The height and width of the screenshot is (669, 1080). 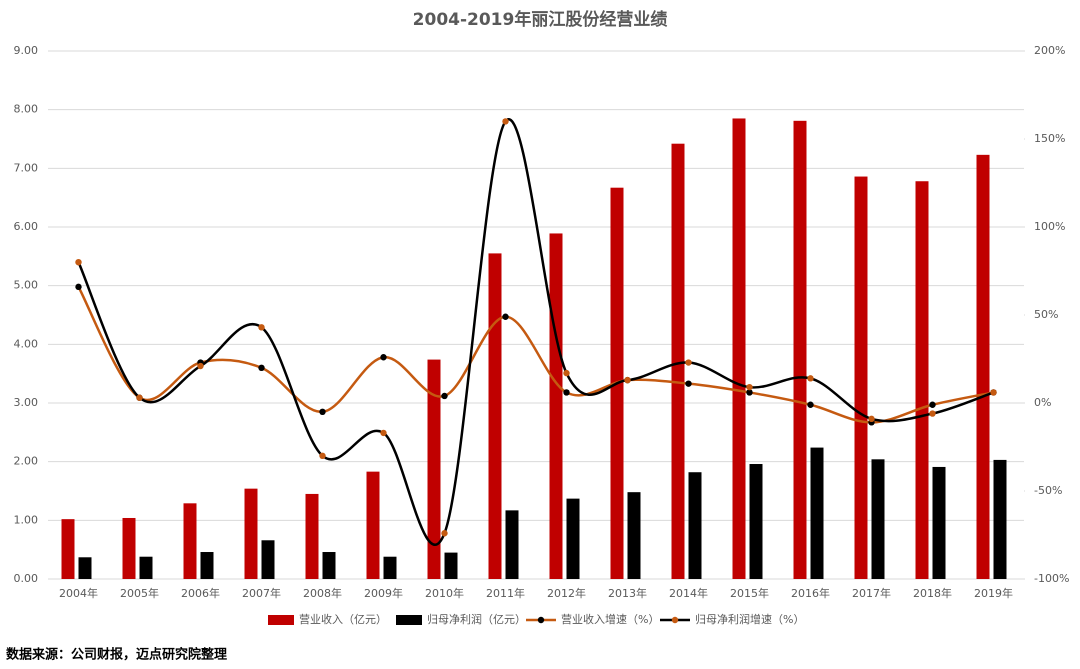 What do you see at coordinates (476, 619) in the screenshot?
I see `legend-label: 归母净利润（亿元）` at bounding box center [476, 619].